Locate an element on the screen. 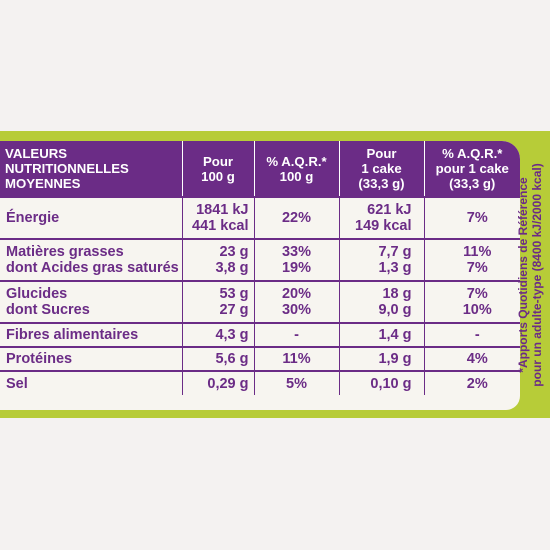  cell-aqr100: 11% is located at coordinates (296, 358).